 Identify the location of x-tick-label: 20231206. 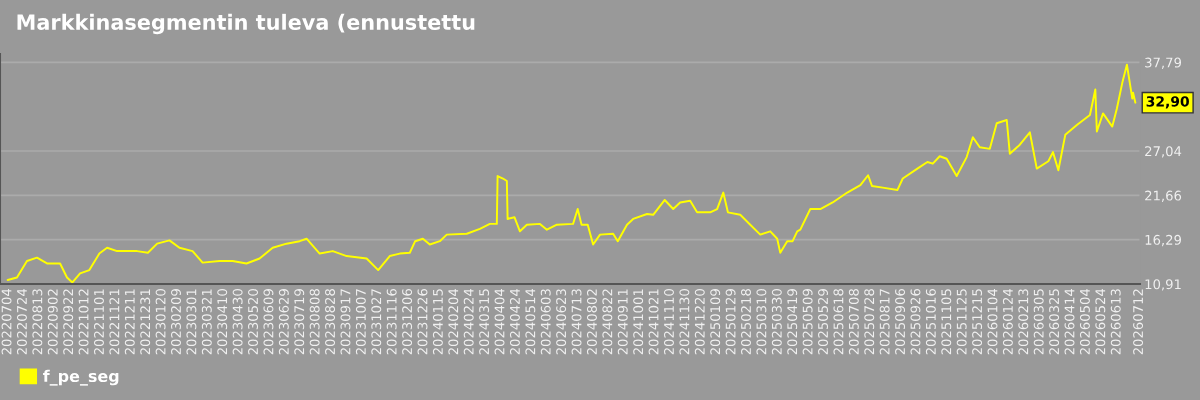
(407, 322).